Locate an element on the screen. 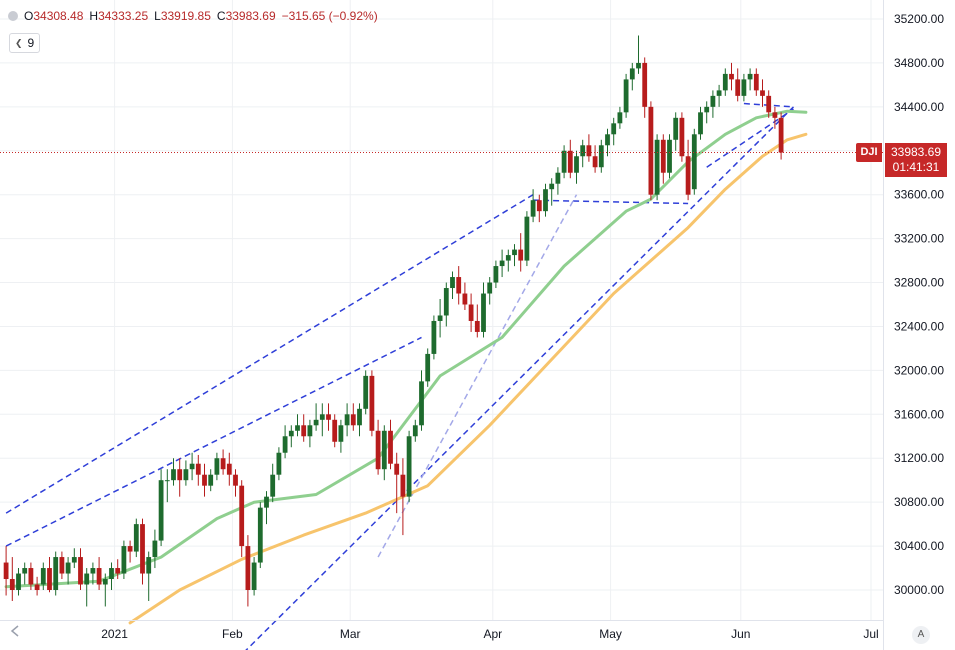 Image resolution: width=955 pixels, height=650 pixels. x-tick-label: Mar is located at coordinates (350, 634).